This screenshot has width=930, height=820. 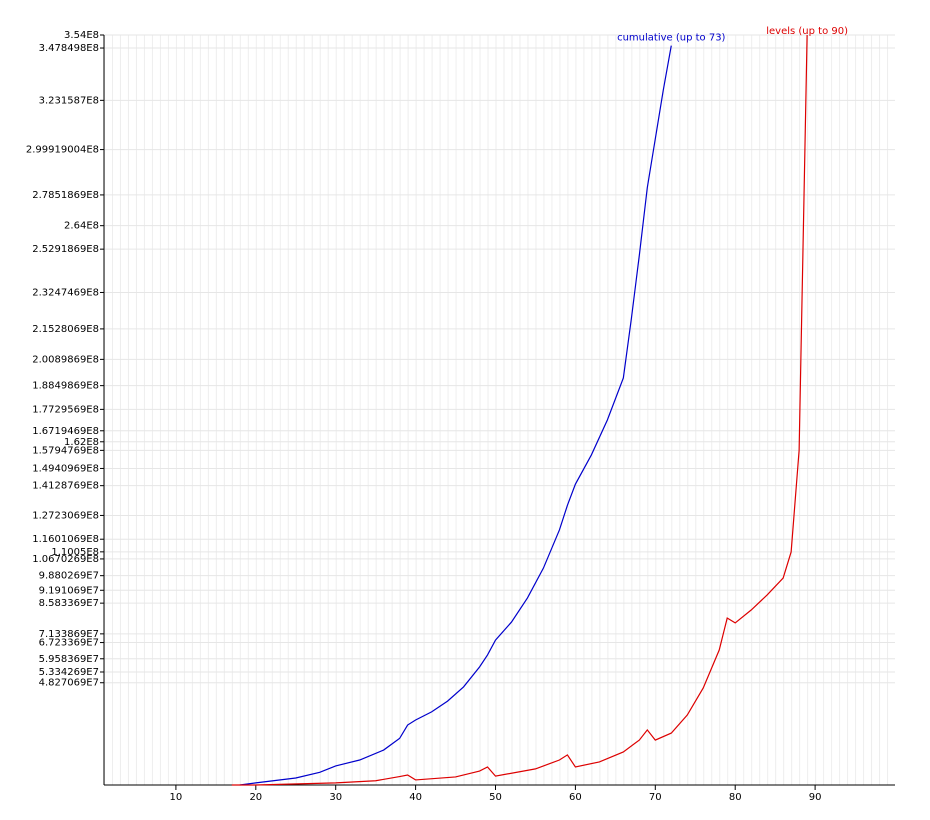 I want to click on x-tick-label: 30, so click(x=335, y=797).